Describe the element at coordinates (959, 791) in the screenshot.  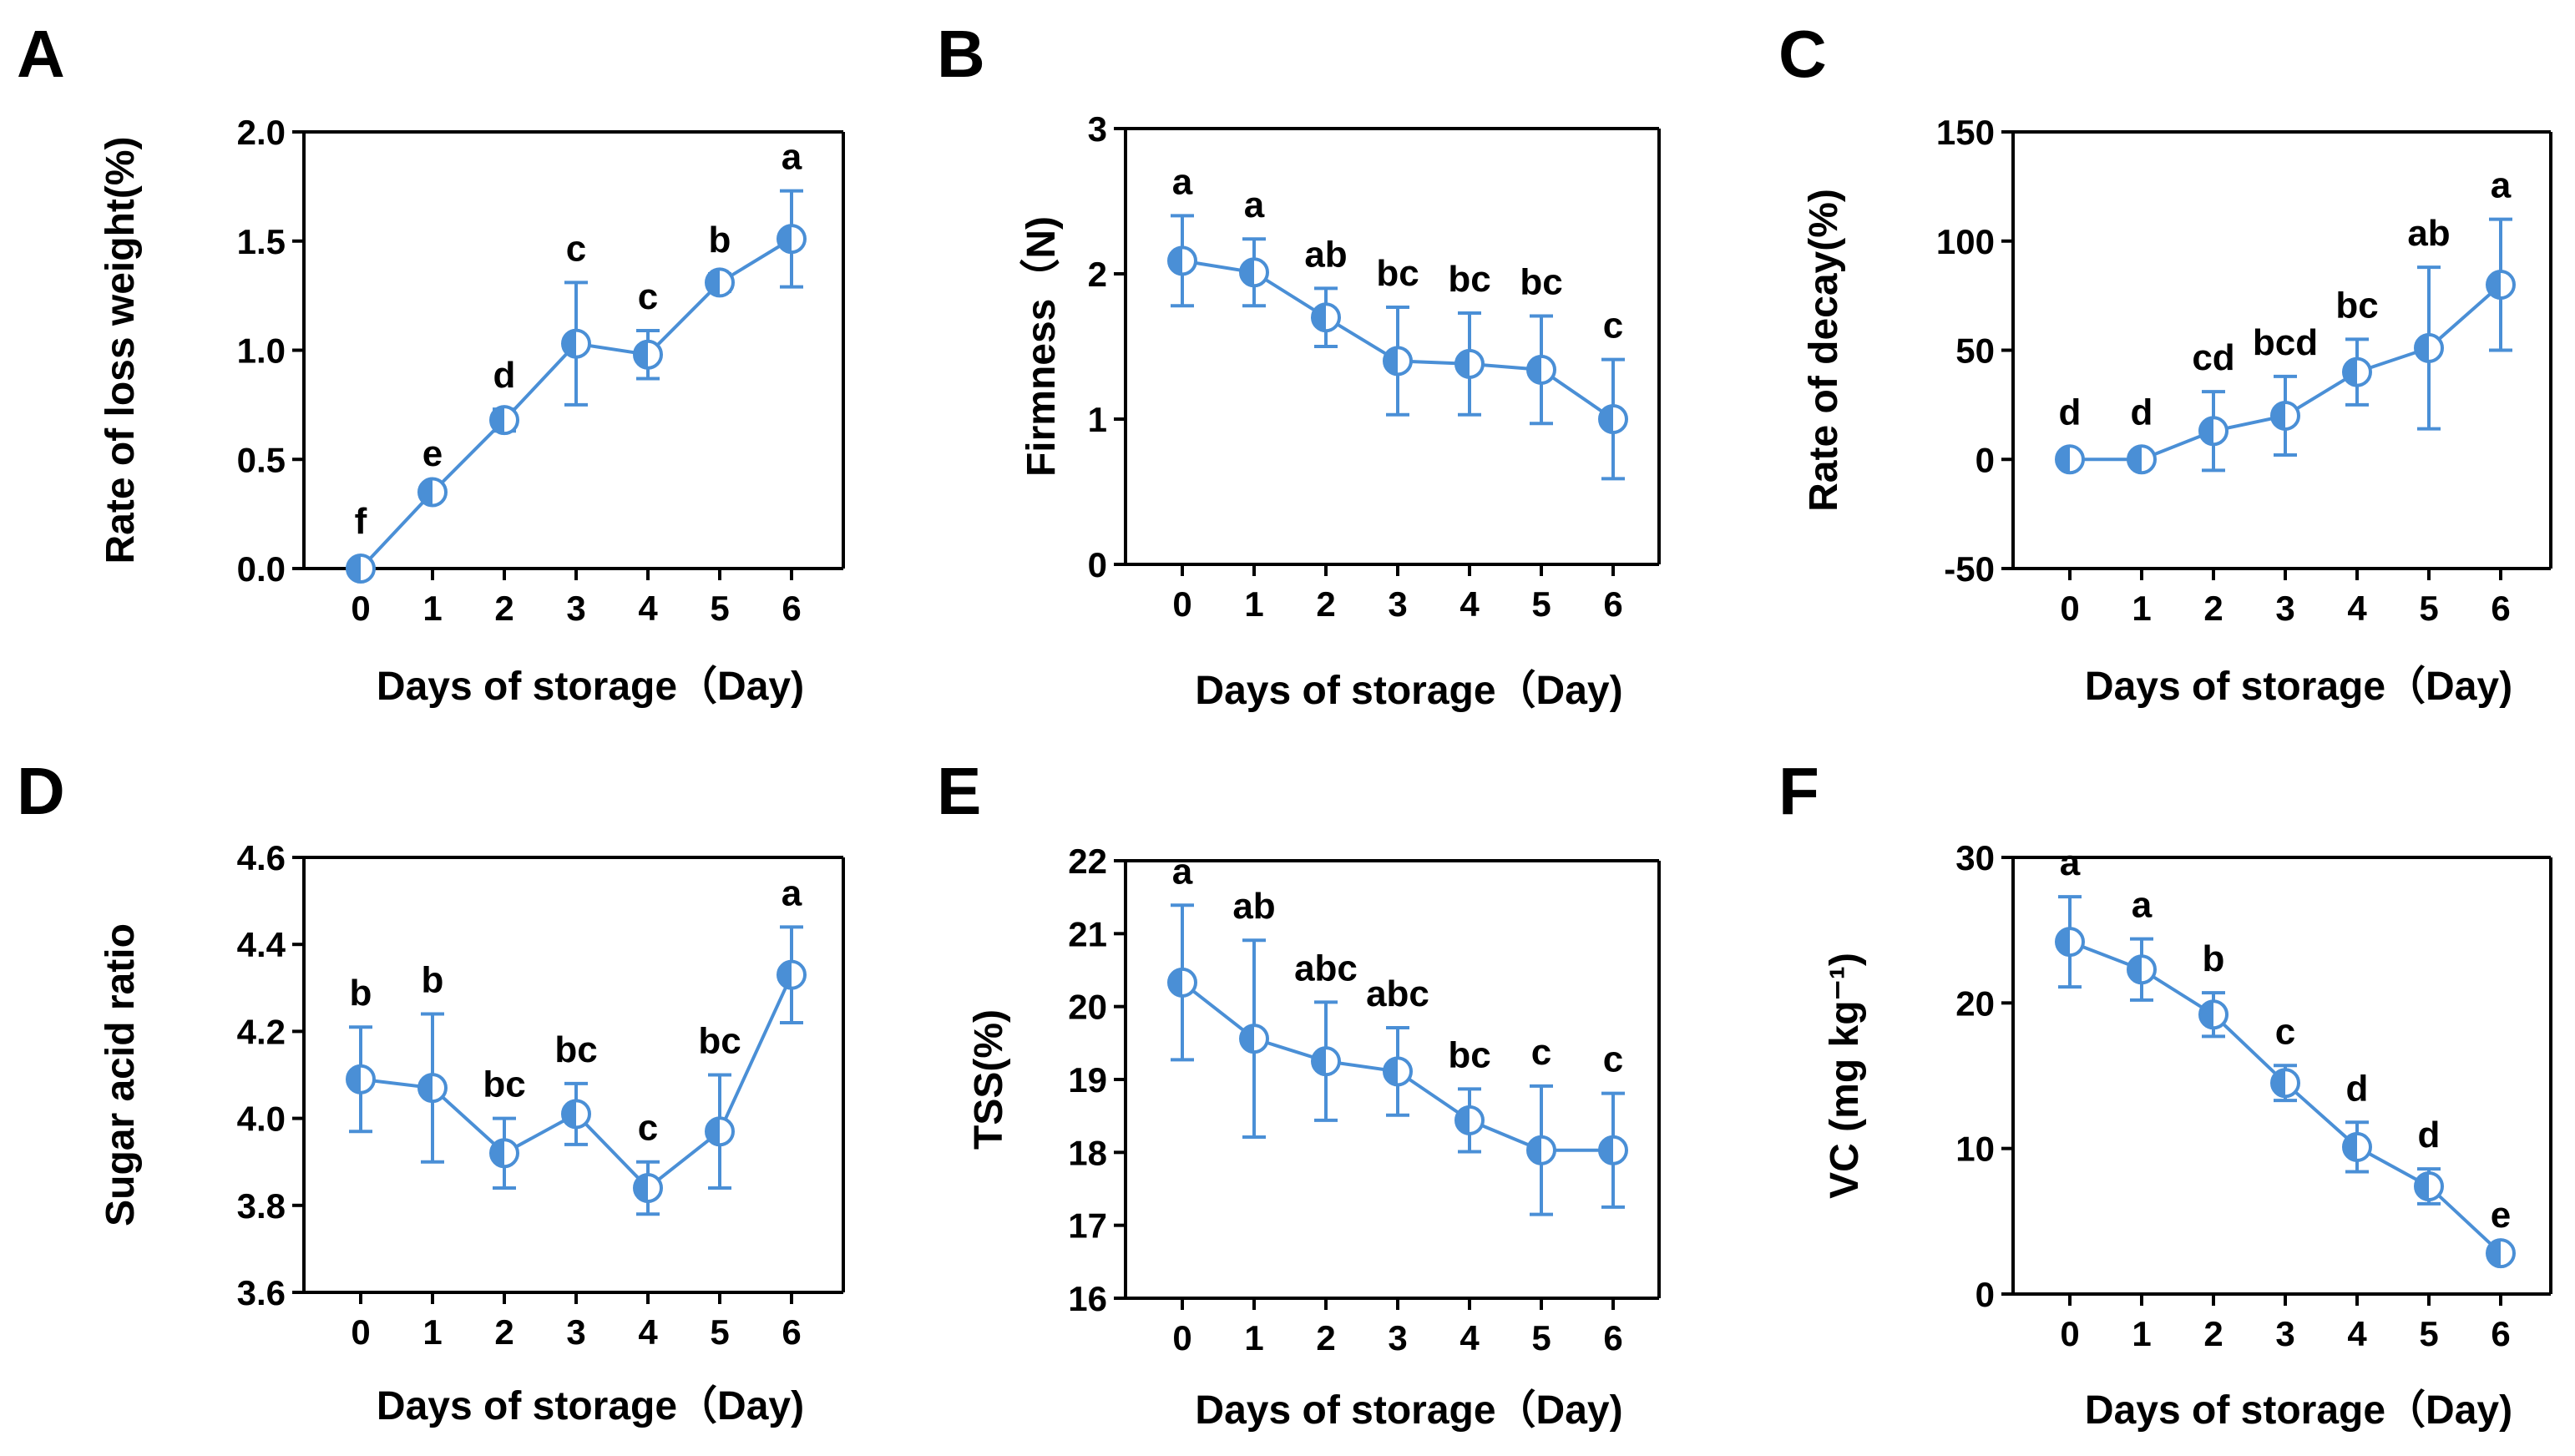
I see `panel-letter-e: E` at that location.